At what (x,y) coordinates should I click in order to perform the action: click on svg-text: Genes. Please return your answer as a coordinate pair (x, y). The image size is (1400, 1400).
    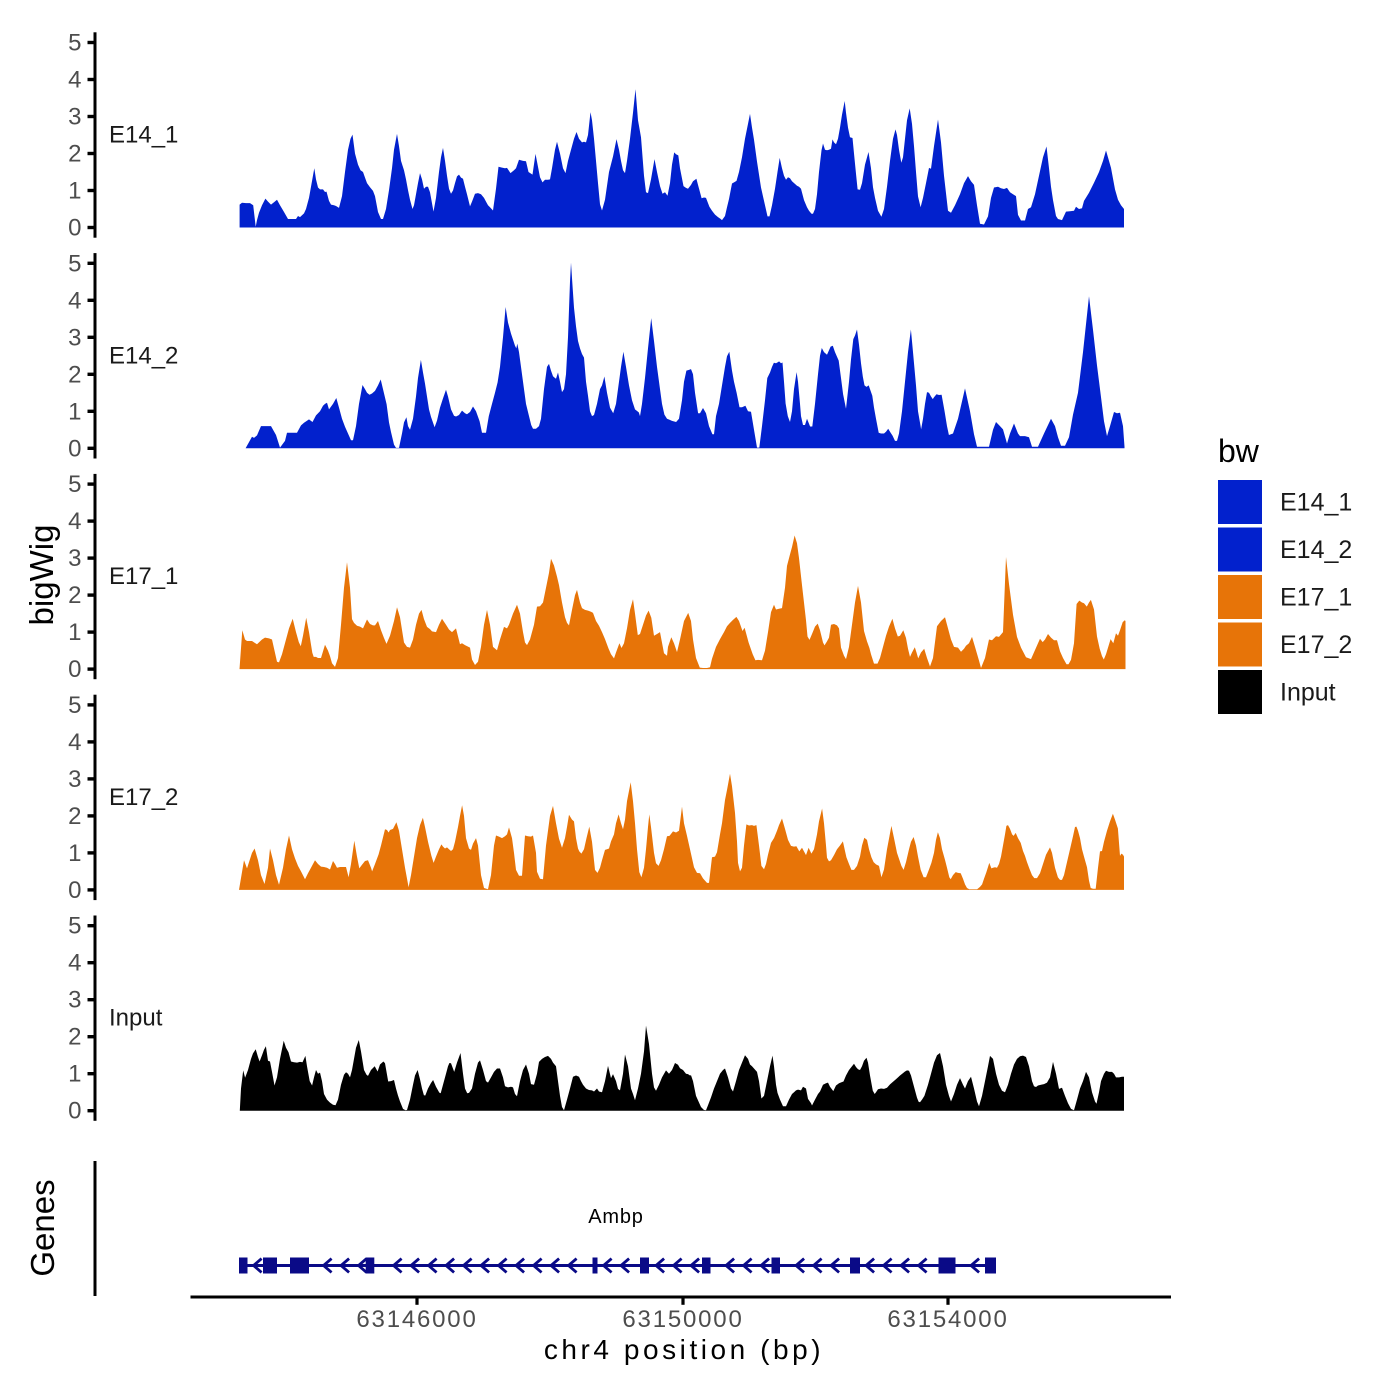
    Looking at the image, I should click on (42, 1227).